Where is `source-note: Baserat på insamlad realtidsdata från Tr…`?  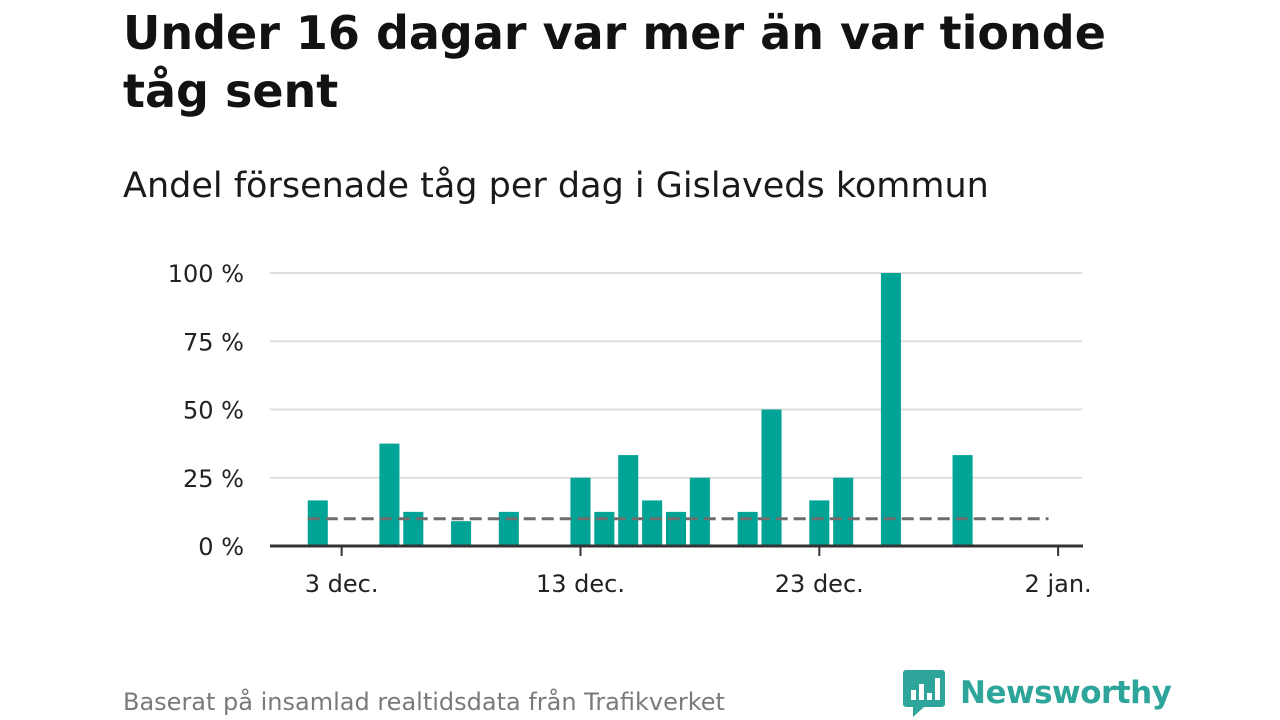
source-note: Baserat på insamlad realtidsdata från Tr… is located at coordinates (424, 702).